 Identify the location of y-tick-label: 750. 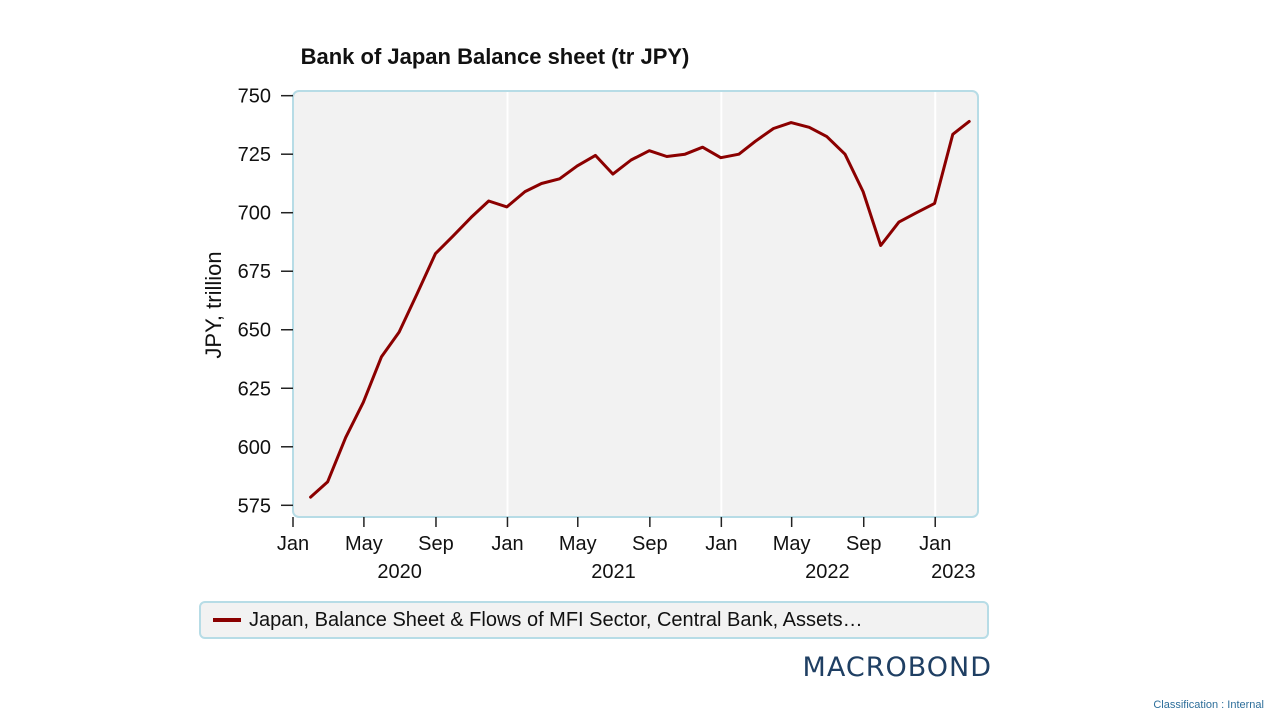
(254, 97).